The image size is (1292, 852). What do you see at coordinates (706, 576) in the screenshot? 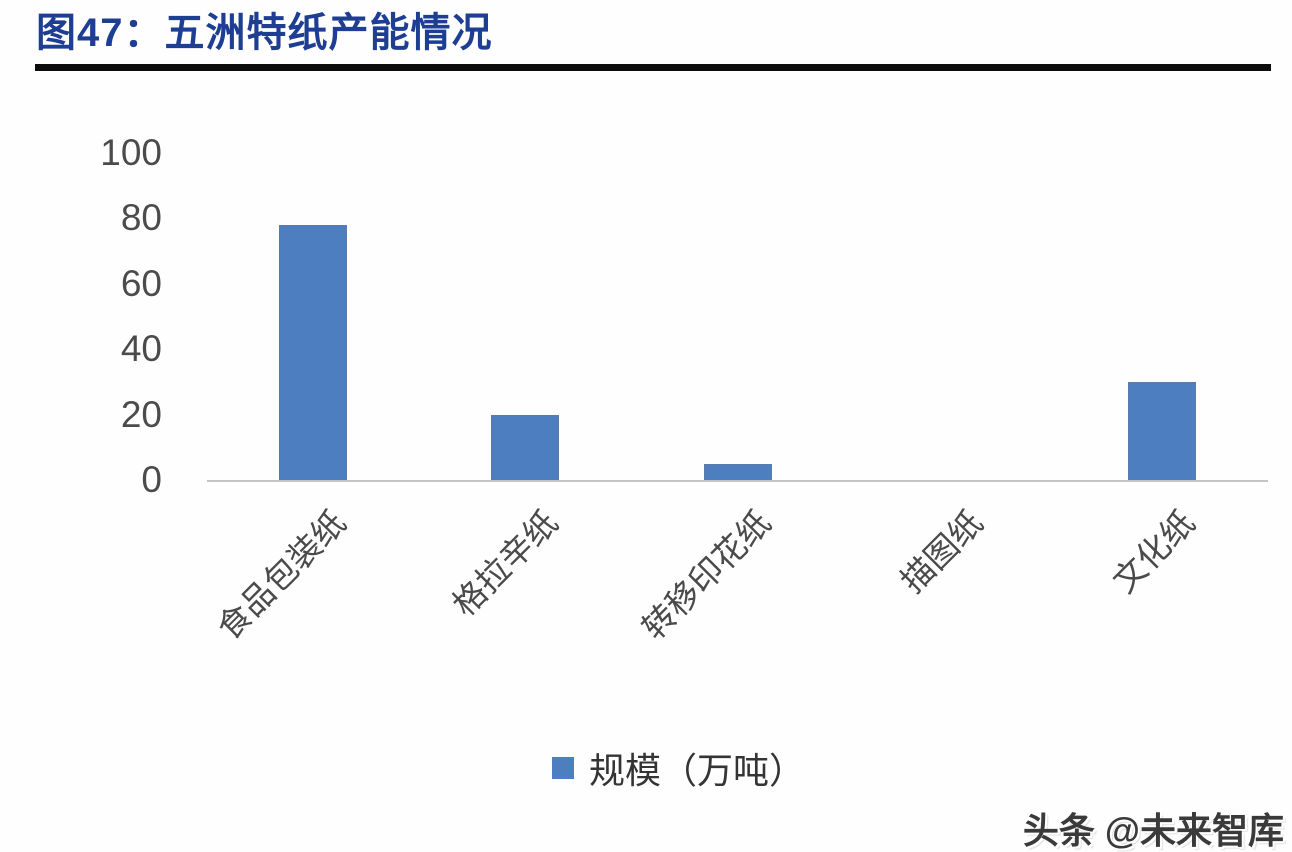
I see `x-category-label: 转移印花纸` at bounding box center [706, 576].